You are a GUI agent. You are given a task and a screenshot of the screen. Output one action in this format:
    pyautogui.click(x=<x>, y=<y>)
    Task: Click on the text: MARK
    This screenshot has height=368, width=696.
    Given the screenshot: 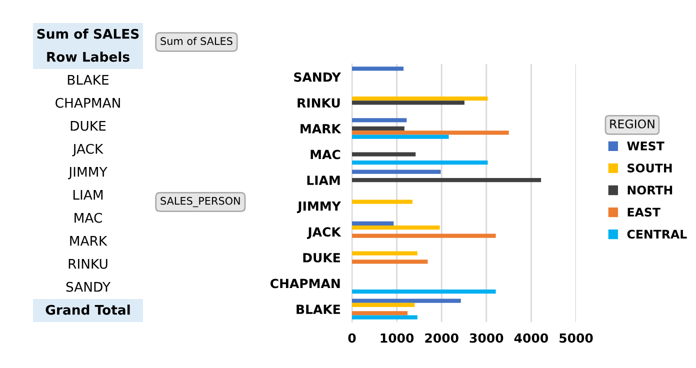 What is the action you would take?
    pyautogui.click(x=89, y=241)
    